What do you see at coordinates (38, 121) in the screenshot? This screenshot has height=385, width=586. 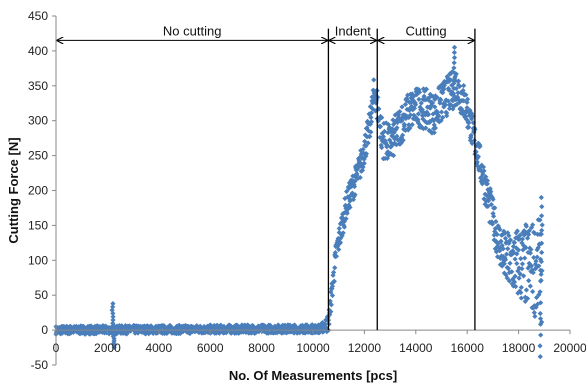 I see `y-tick-label: 300` at bounding box center [38, 121].